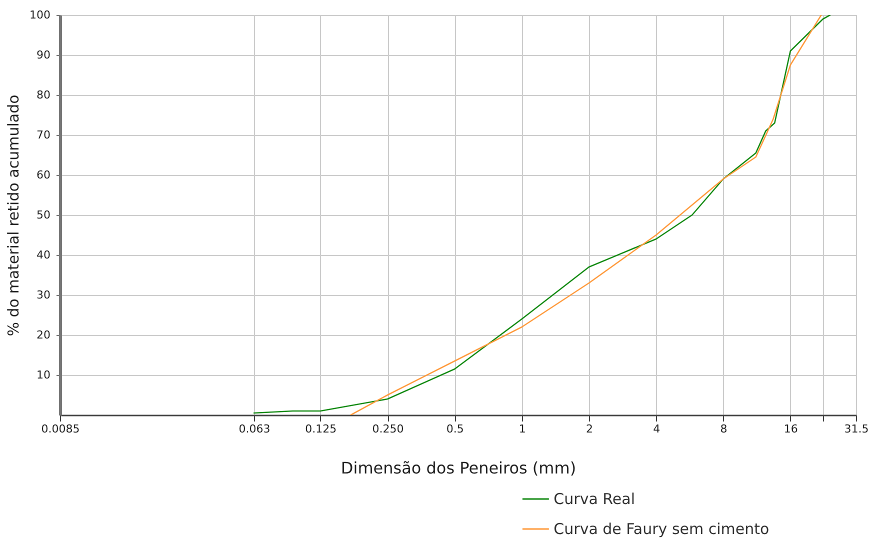 The image size is (869, 543). Describe the element at coordinates (43, 295) in the screenshot. I see `y-tick-label: 30` at that location.